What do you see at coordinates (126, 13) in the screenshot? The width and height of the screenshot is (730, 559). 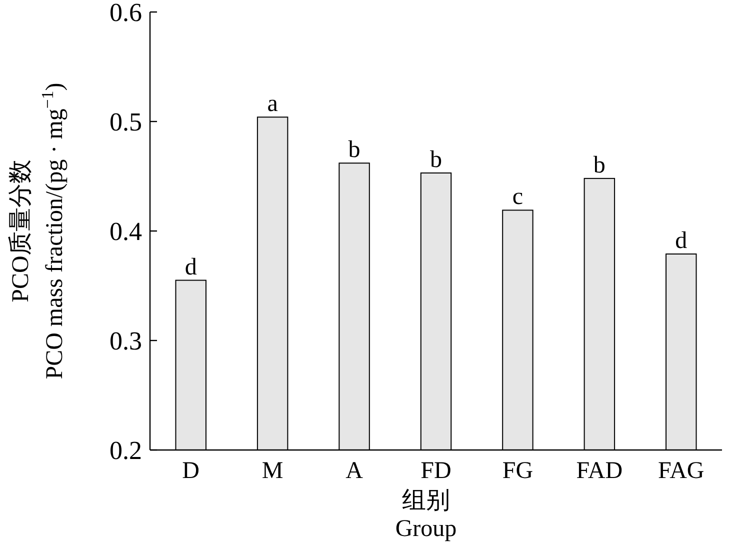 I see `y-tick-label: 0.6` at bounding box center [126, 13].